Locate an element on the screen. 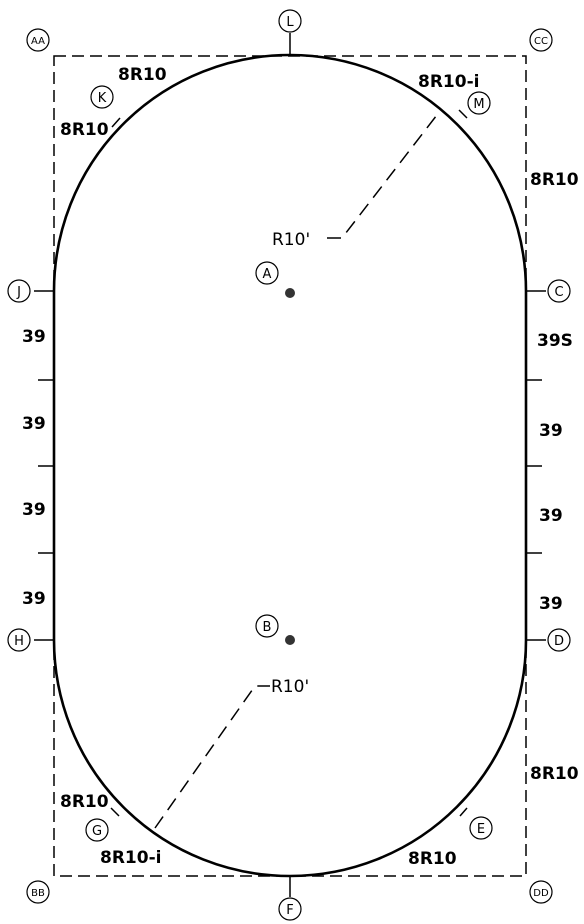  label-left-4: 39 is located at coordinates (34, 599).